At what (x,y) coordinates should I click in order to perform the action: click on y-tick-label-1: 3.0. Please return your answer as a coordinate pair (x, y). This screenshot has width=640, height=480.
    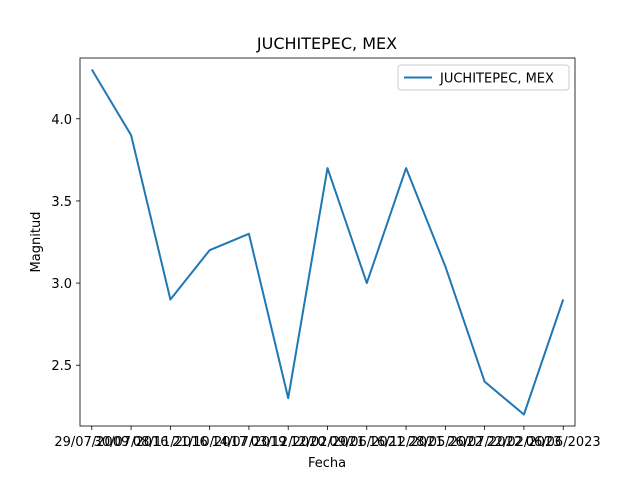
    Looking at the image, I should click on (61, 284).